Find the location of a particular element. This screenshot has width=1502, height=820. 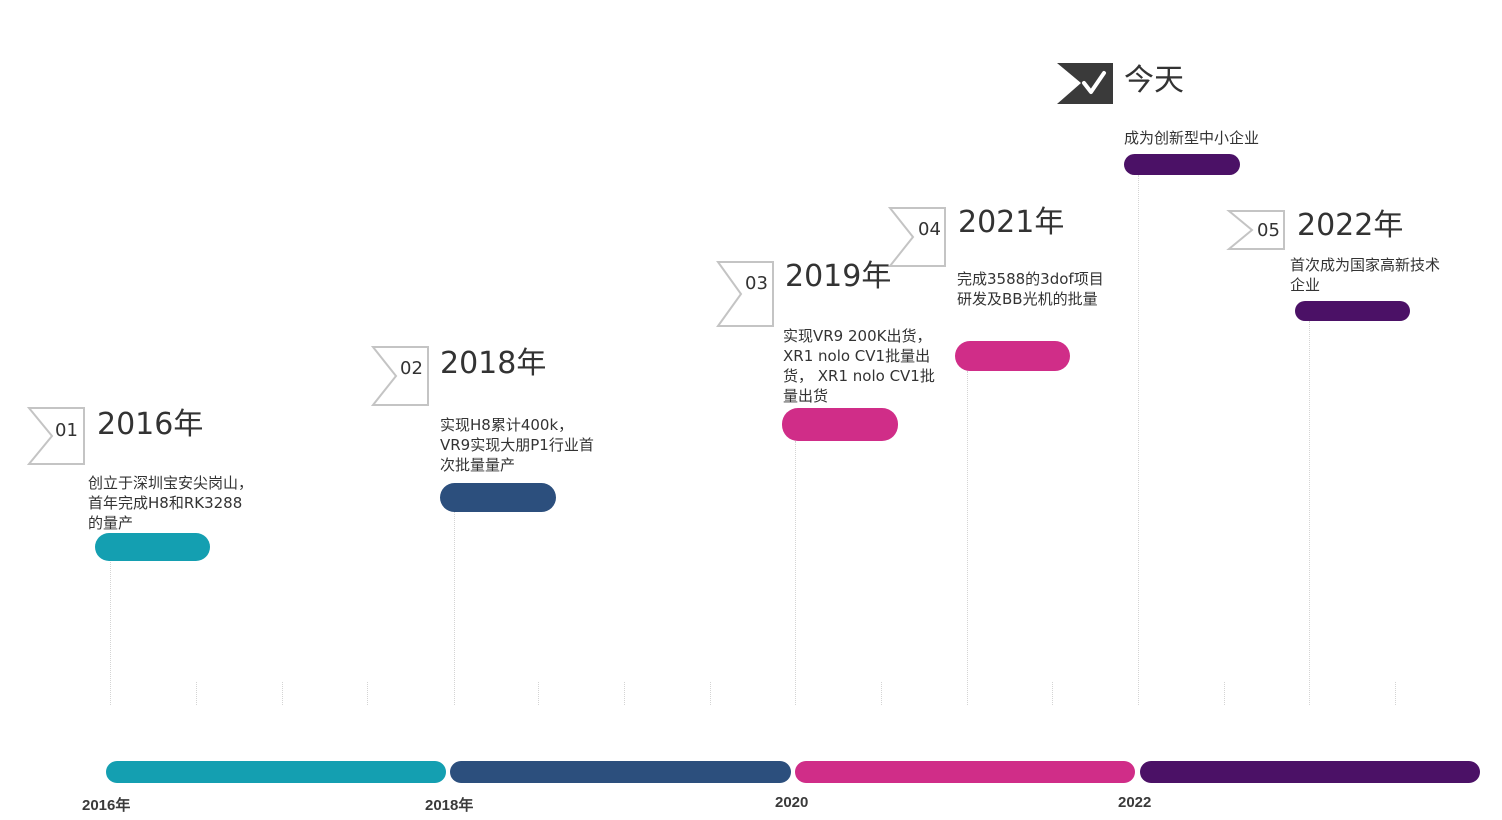

milestone-description: 首次成为国家高新技术 企业 is located at coordinates (1365, 275).